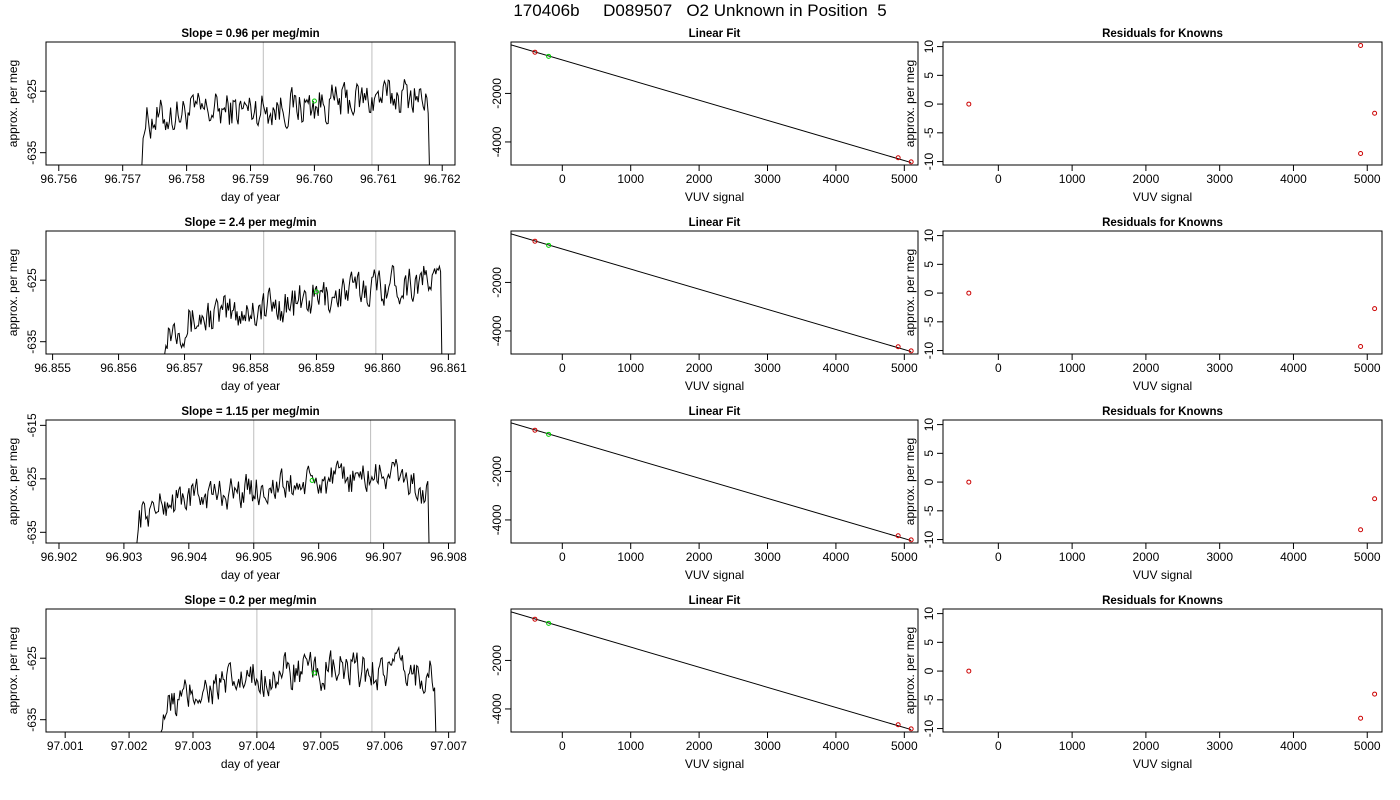 This screenshot has height=800, width=1400. What do you see at coordinates (318, 557) in the screenshot?
I see `x-tick-label: 96.906` at bounding box center [318, 557].